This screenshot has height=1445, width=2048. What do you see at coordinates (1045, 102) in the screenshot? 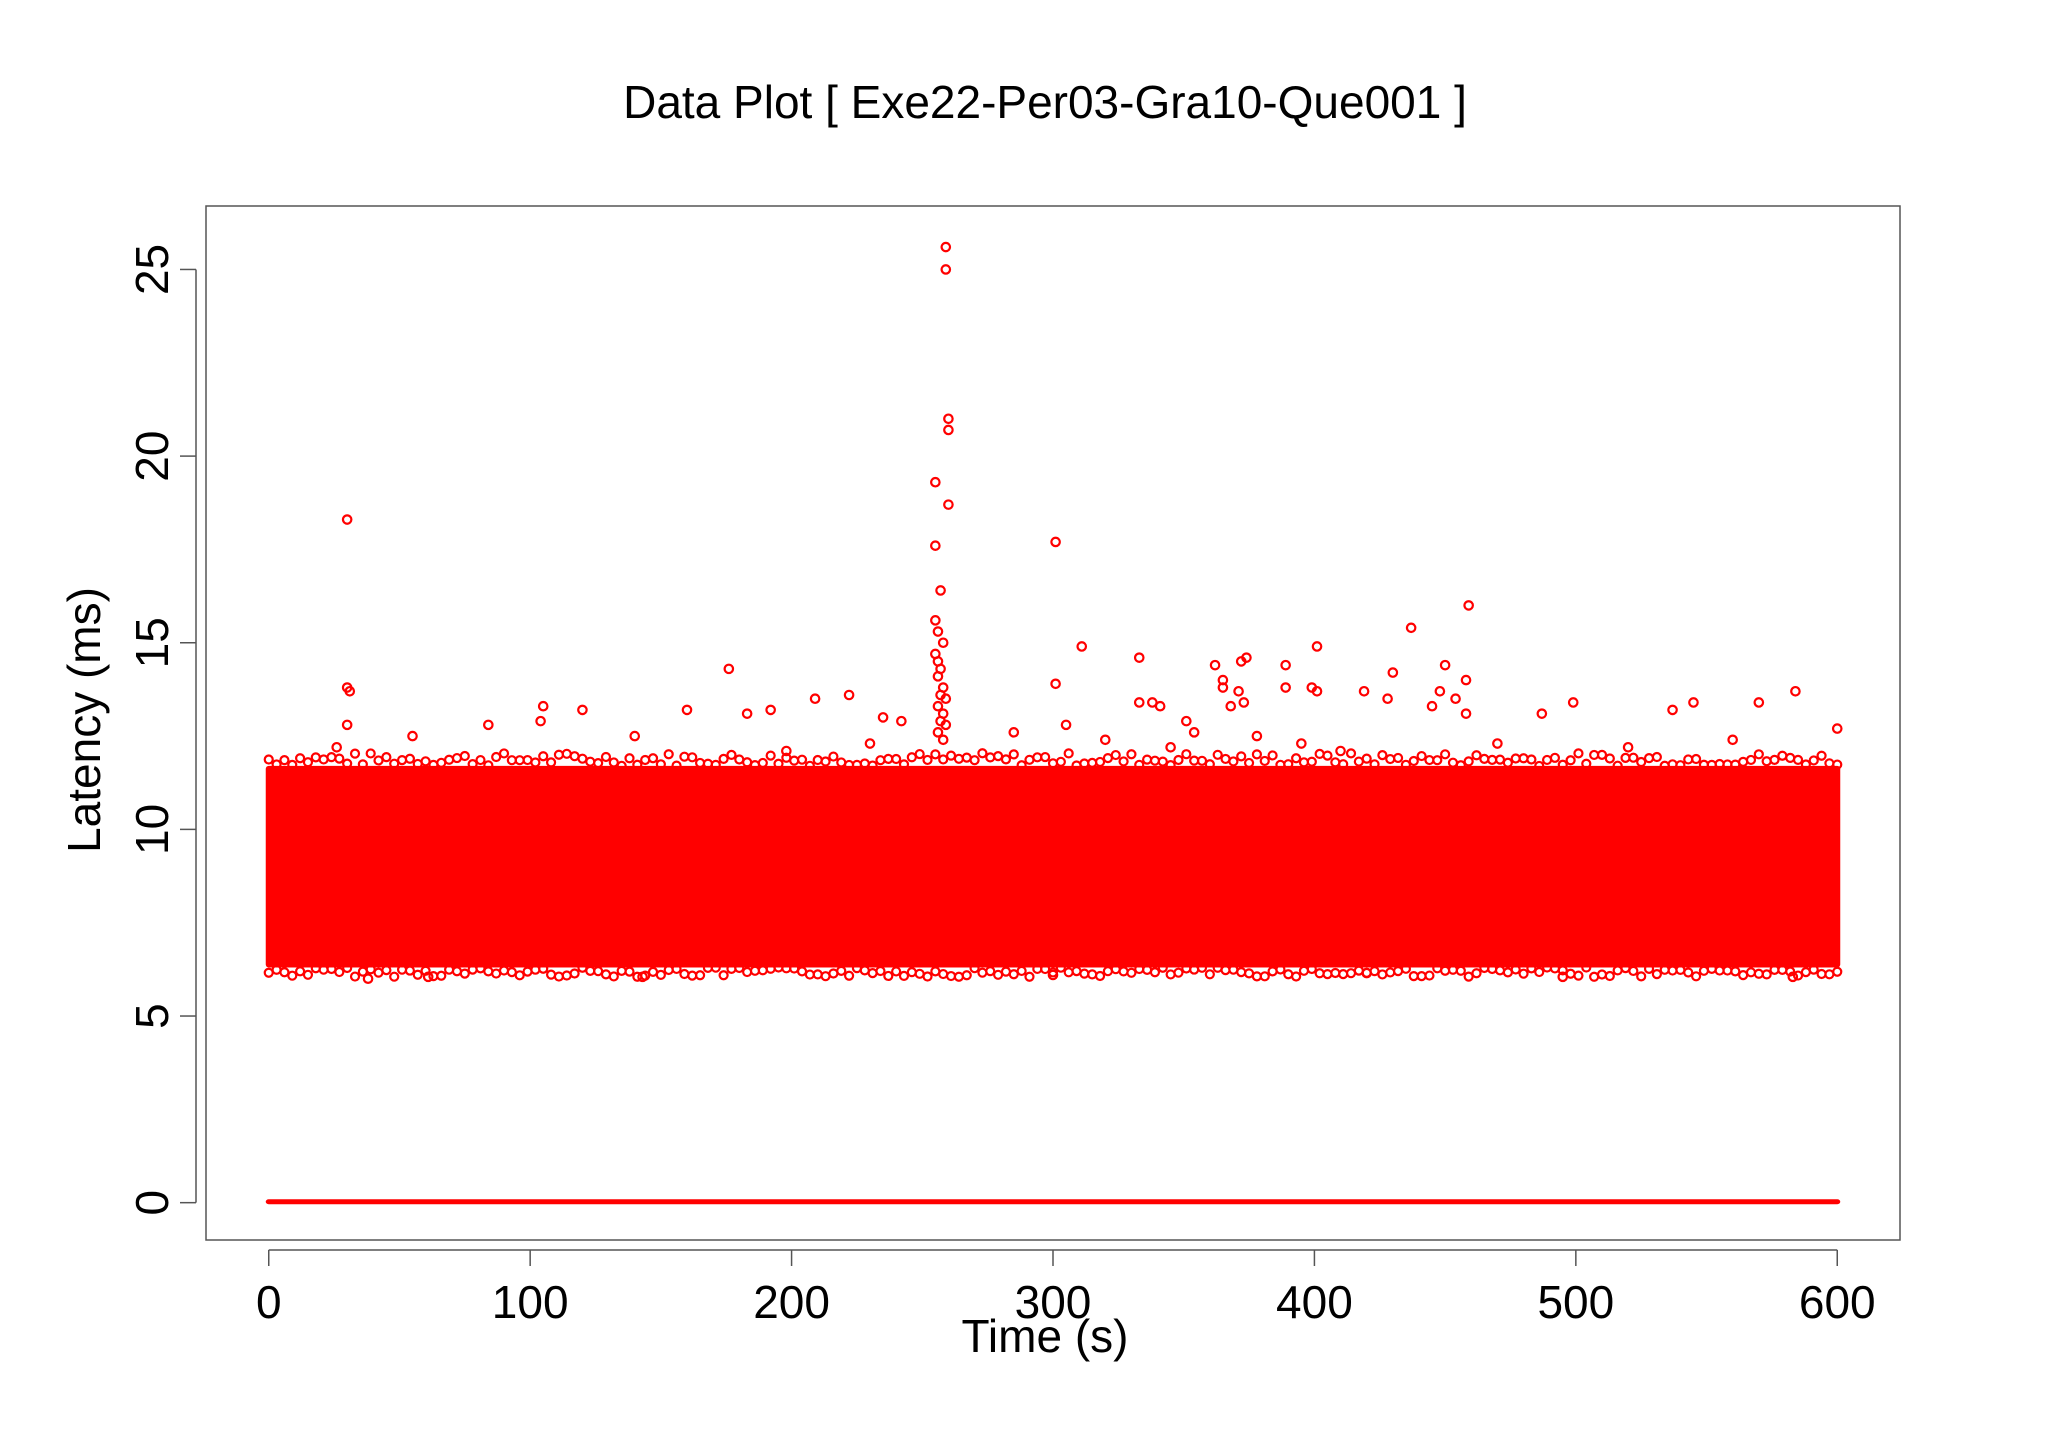
I see `chart-title: Data Plot [ Exe22-Per03-Gra10-Que001 ]` at bounding box center [1045, 102].